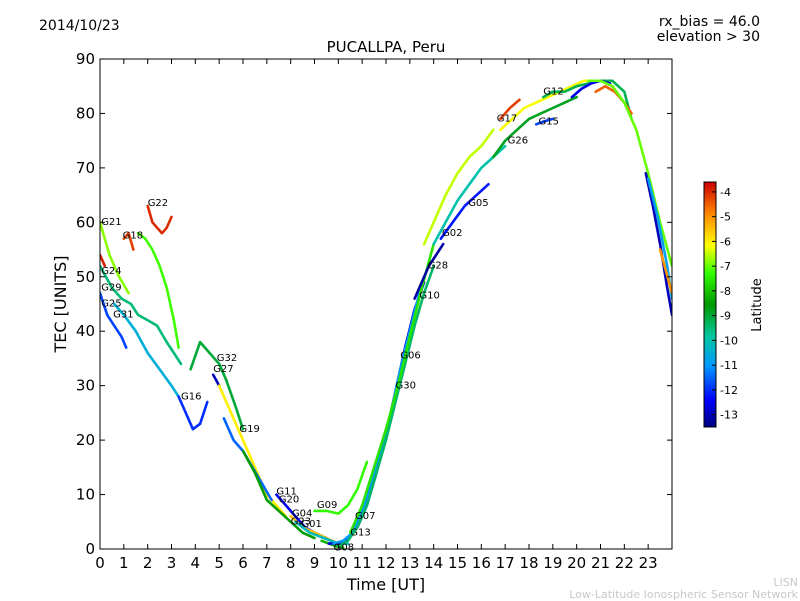 The height and width of the screenshot is (601, 800). What do you see at coordinates (552, 563) in the screenshot?
I see `x-tick-label: 19` at bounding box center [552, 563].